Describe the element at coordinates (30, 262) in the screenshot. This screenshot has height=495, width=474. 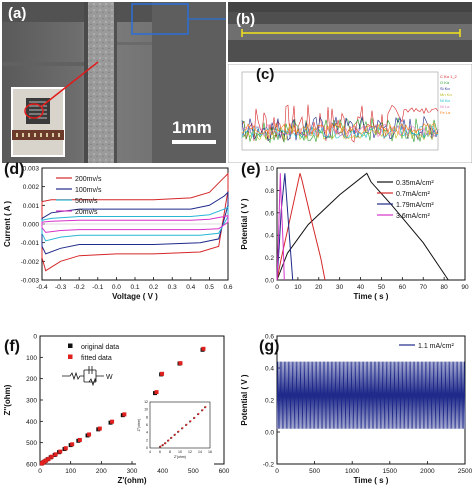
I see `y-tick-label: -0.002` at that location.